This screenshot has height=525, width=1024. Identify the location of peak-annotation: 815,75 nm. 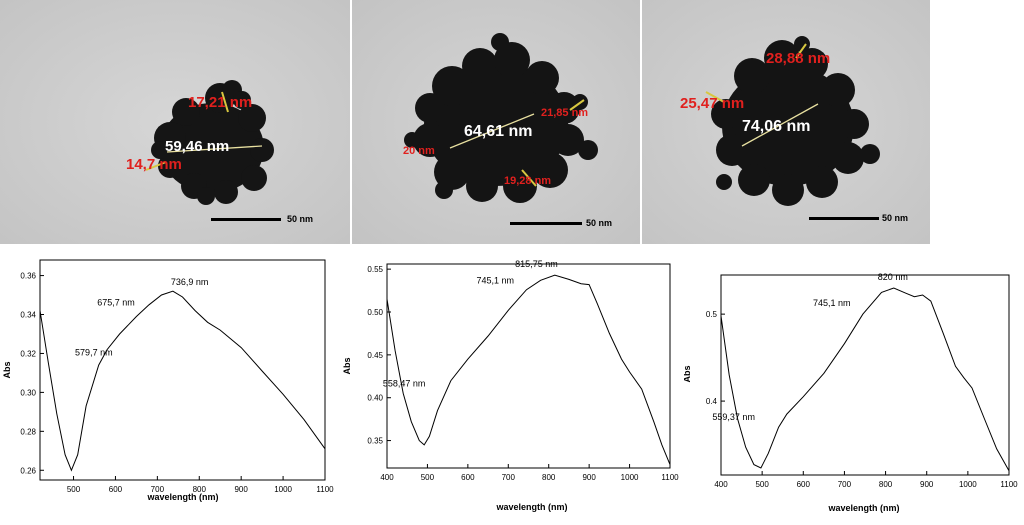
(536, 264).